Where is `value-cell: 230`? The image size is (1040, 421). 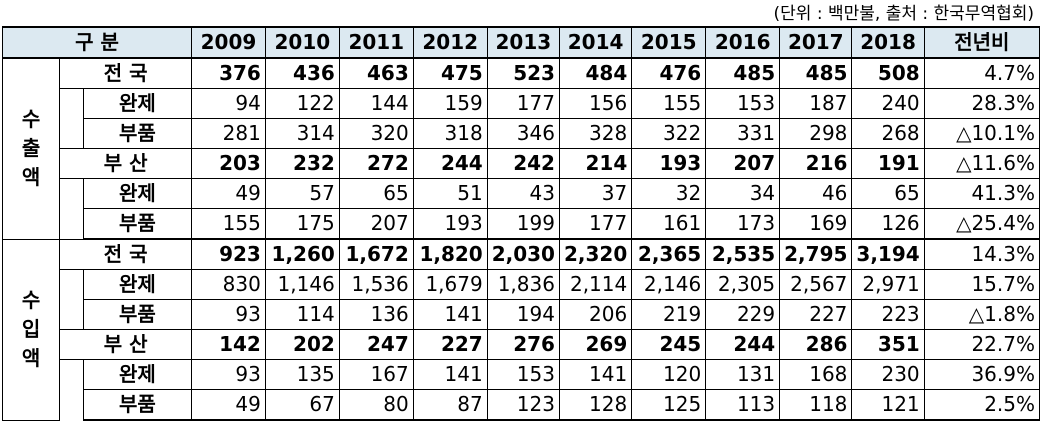 value-cell: 230 is located at coordinates (888, 374).